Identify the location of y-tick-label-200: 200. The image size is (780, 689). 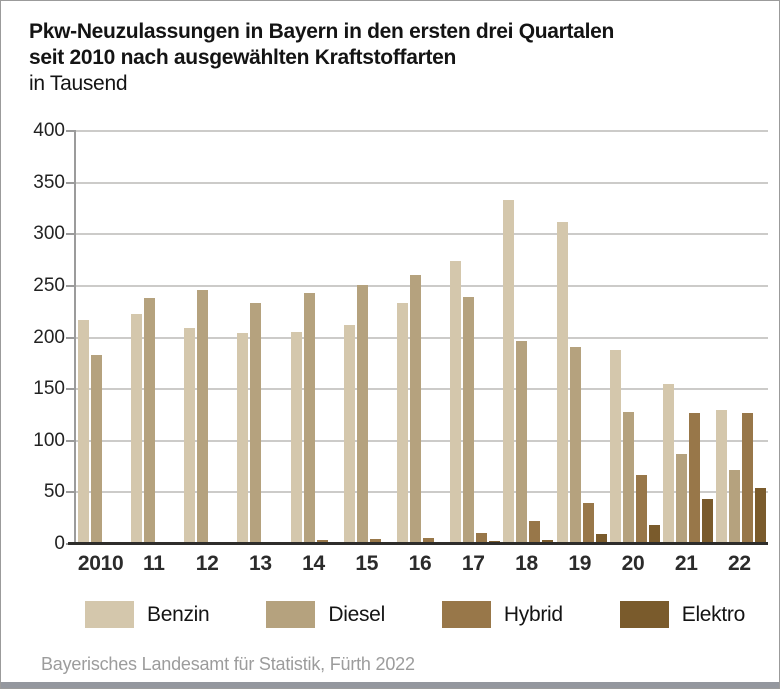
(49, 337).